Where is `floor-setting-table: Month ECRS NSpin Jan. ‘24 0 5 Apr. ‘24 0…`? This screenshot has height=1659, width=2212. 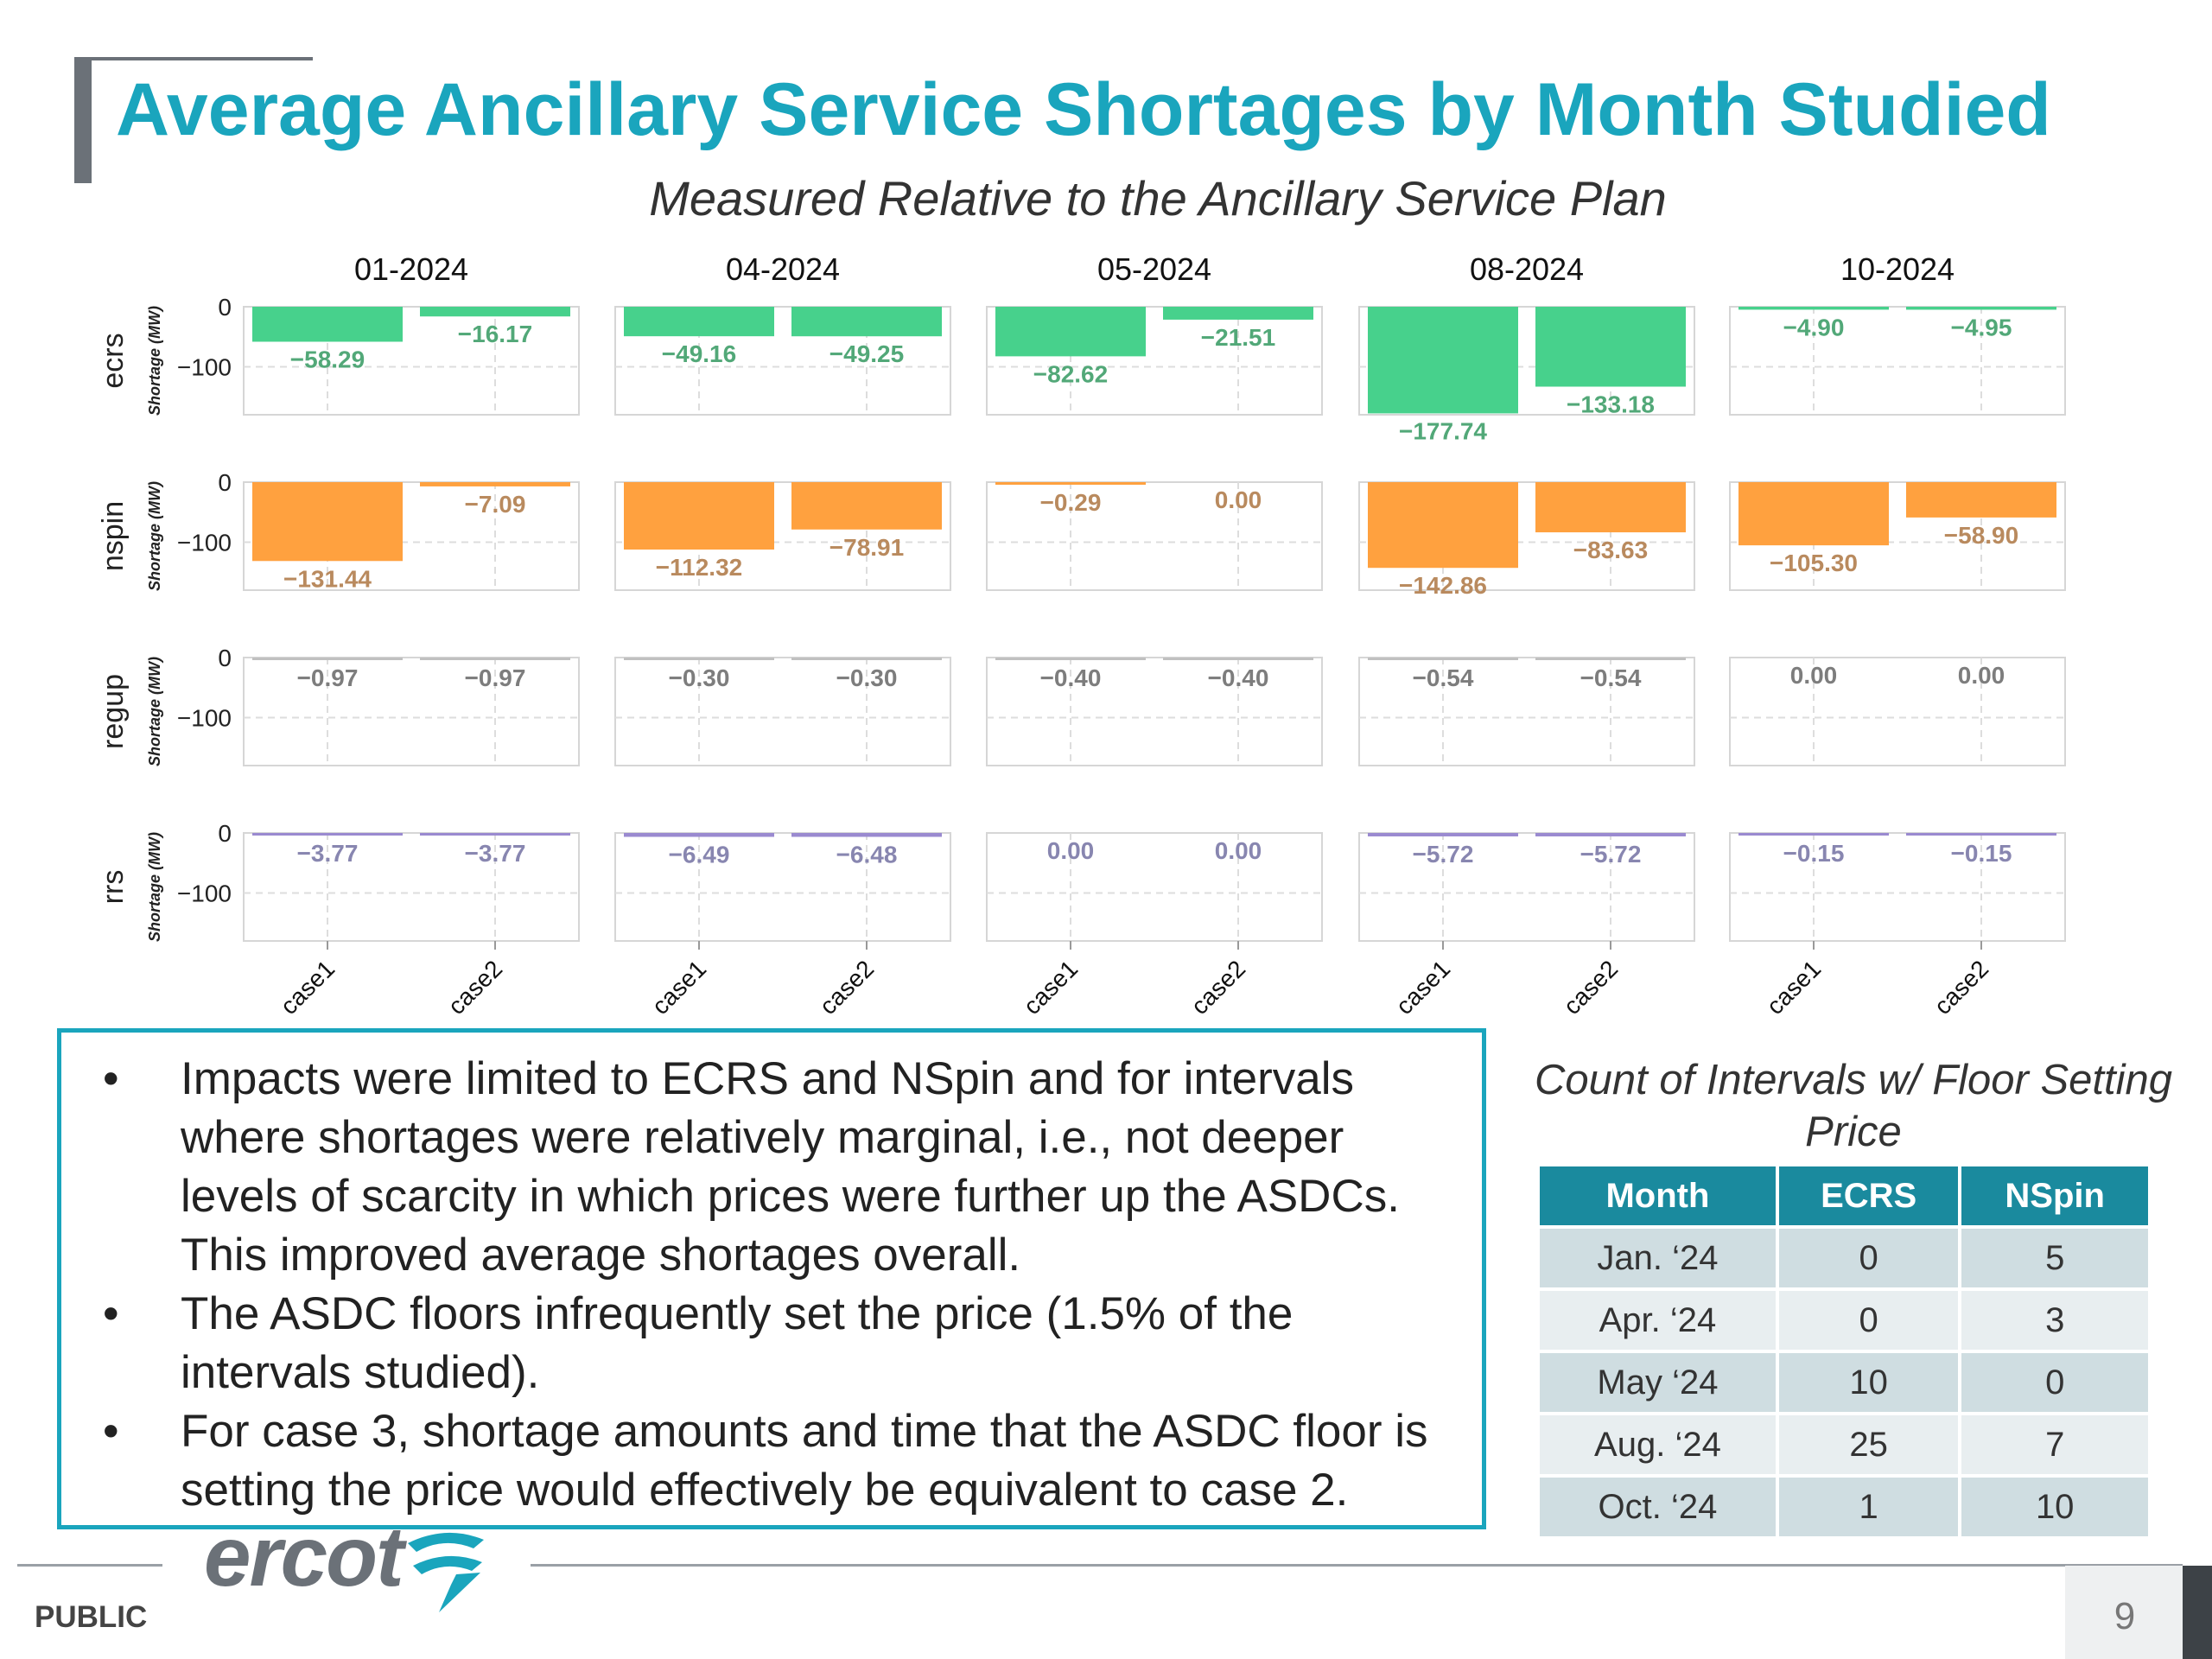 floor-setting-table: Month ECRS NSpin Jan. ‘24 0 5 Apr. ‘24 0… is located at coordinates (1844, 1351).